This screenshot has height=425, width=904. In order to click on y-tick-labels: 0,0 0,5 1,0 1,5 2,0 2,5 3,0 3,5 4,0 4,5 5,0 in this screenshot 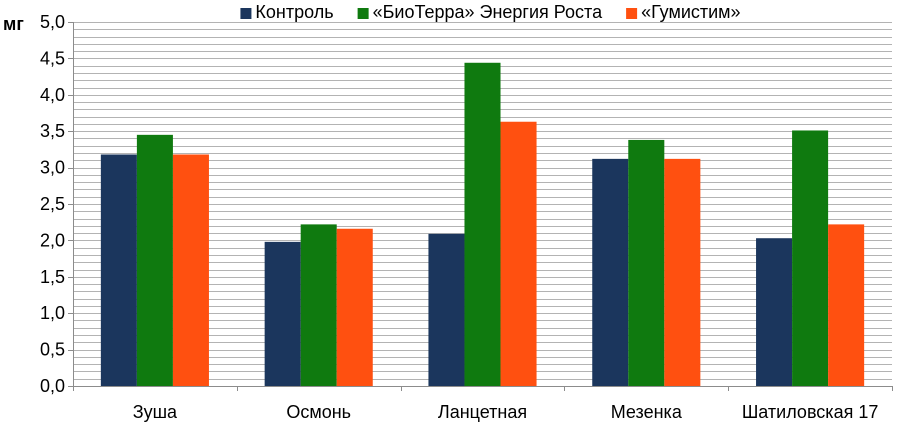, I will do `click(52, 204)`.